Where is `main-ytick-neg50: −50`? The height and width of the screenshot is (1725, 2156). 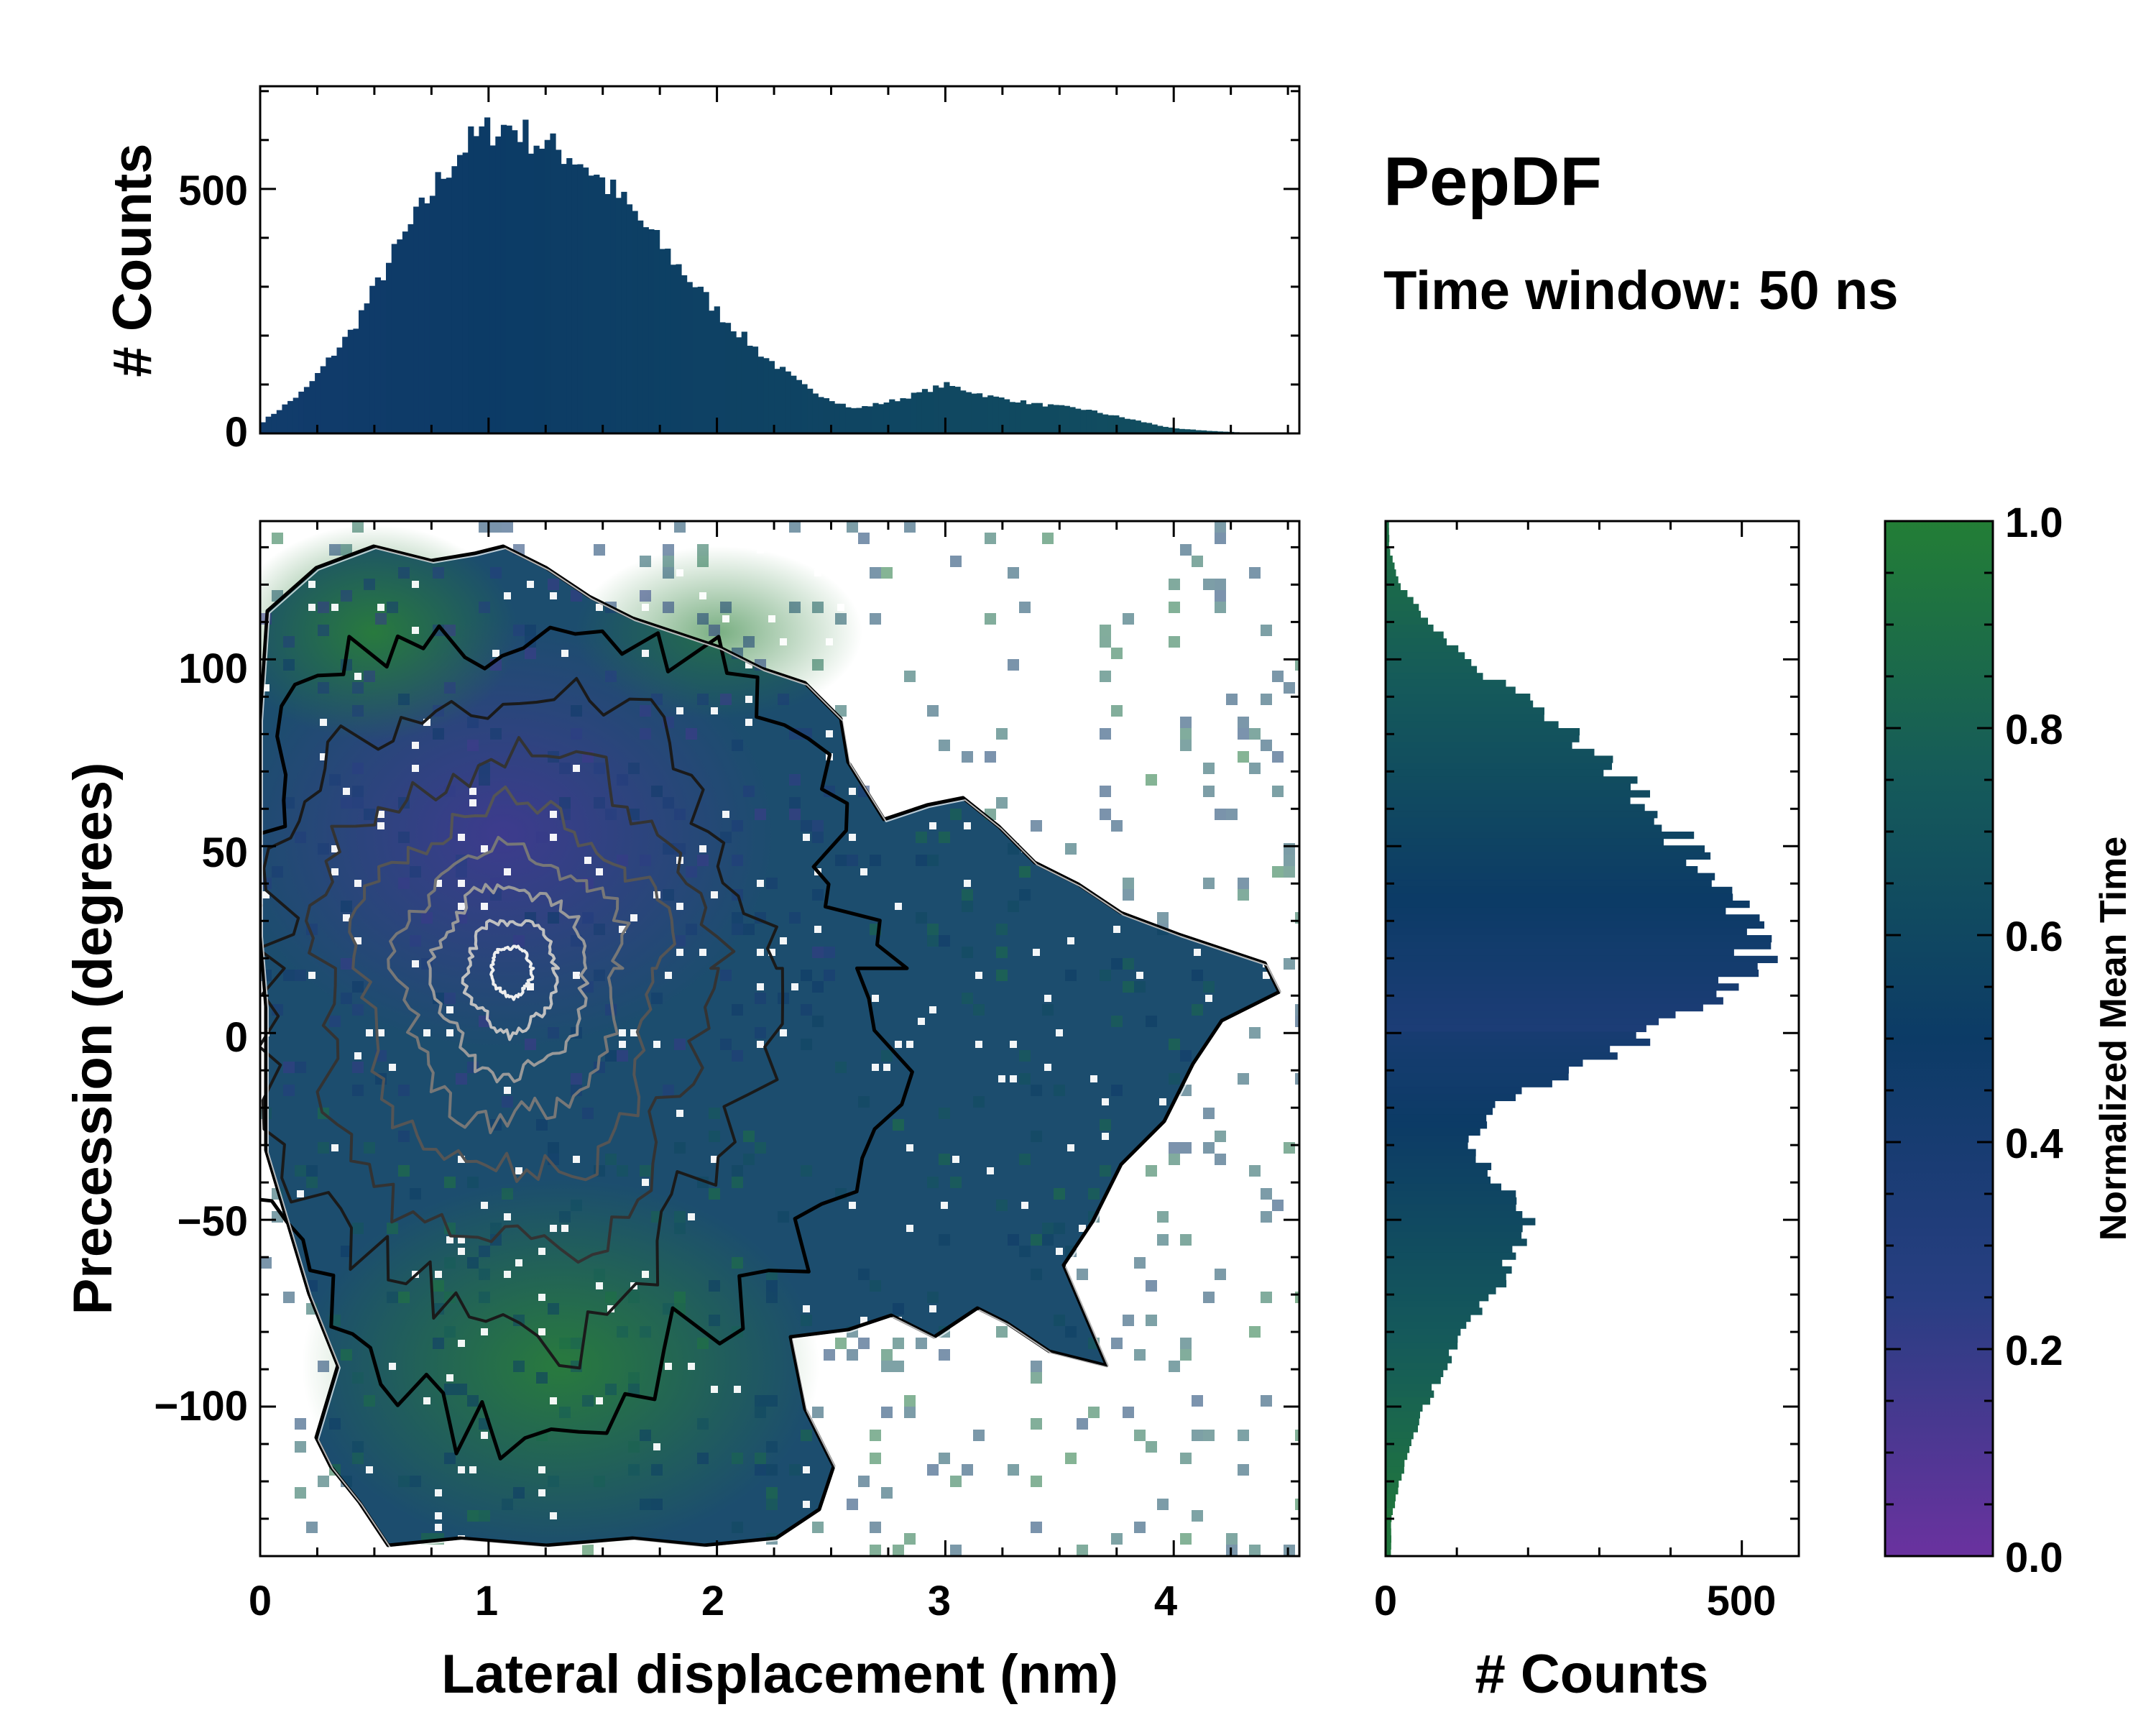
main-ytick-neg50: −50 is located at coordinates (213, 1221).